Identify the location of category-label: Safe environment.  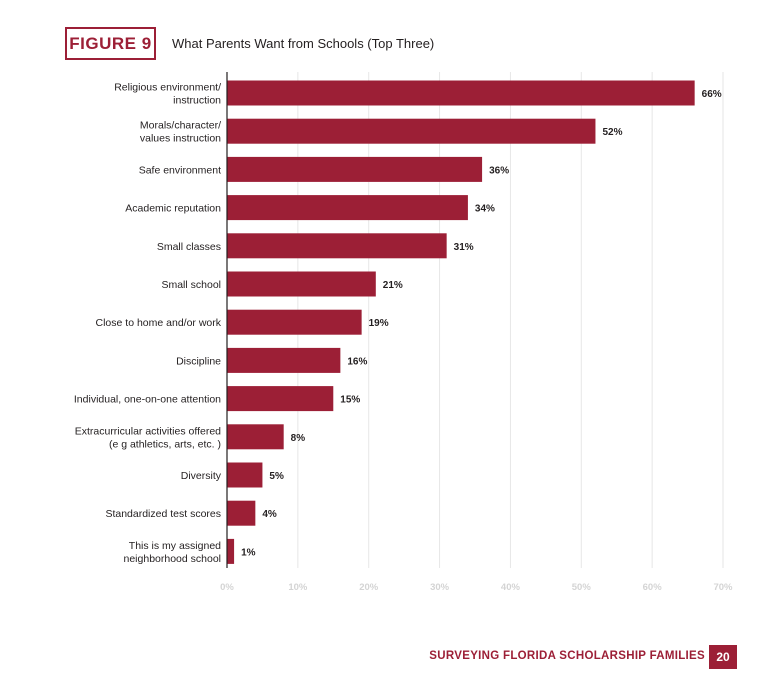
(180, 170).